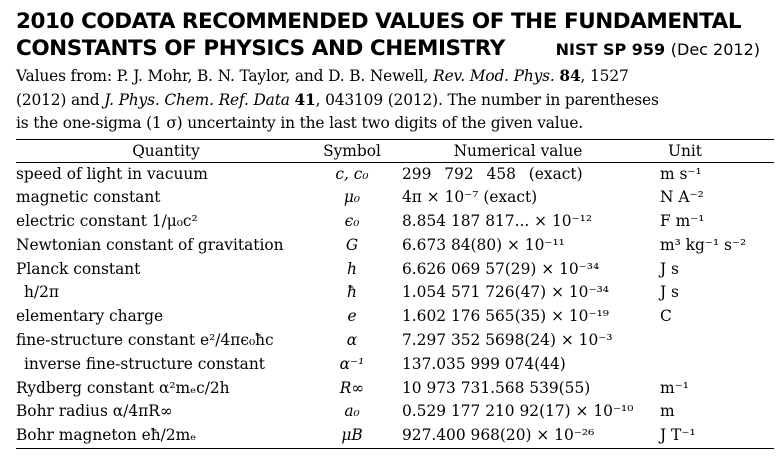 The width and height of the screenshot is (781, 470). What do you see at coordinates (352, 268) in the screenshot?
I see `cell-symbol: h` at bounding box center [352, 268].